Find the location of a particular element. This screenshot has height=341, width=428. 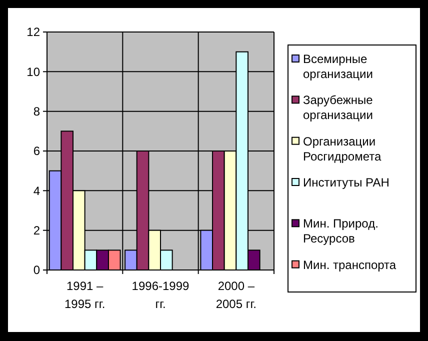

y-tick-label: 4 is located at coordinates (36, 191).